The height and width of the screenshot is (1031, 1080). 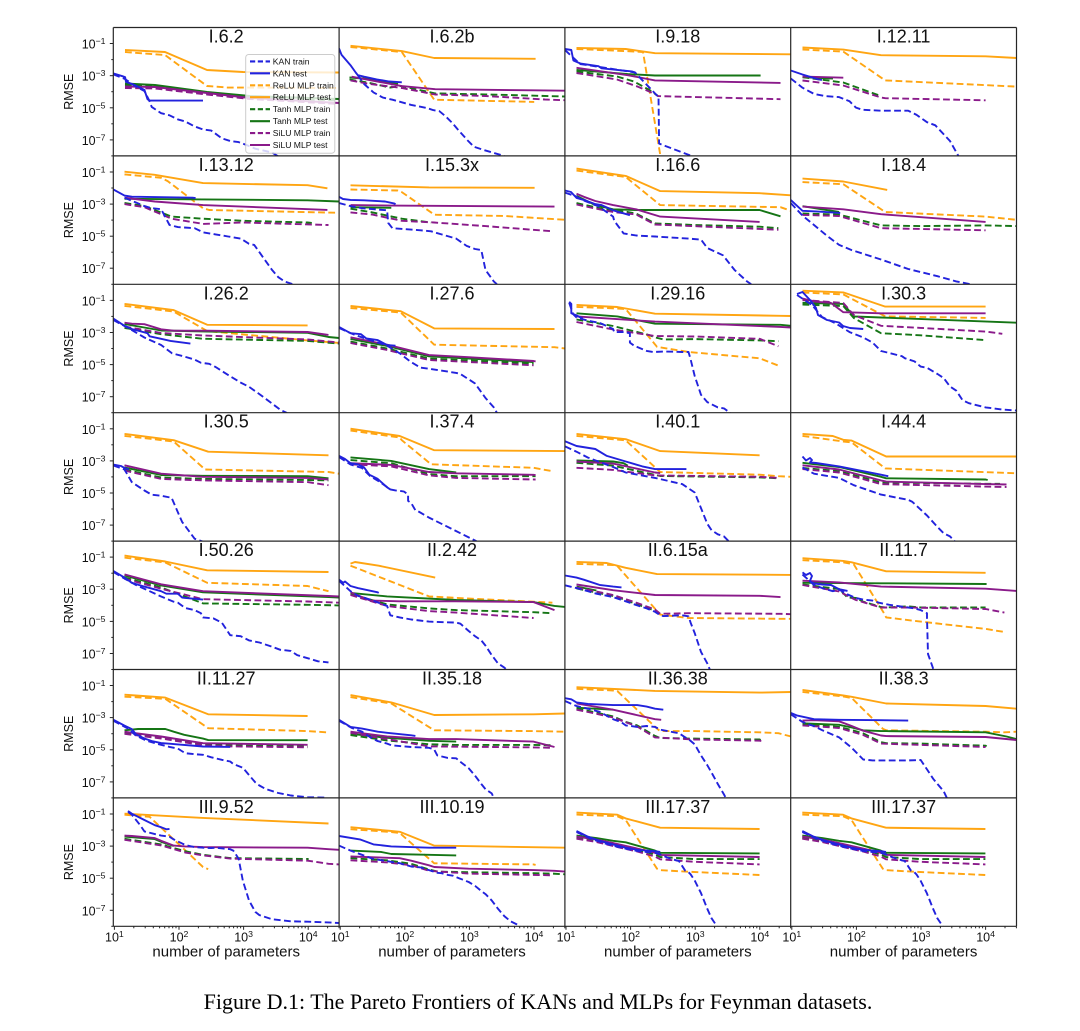 What do you see at coordinates (903, 165) in the screenshot?
I see `svg-text: I.18.4` at bounding box center [903, 165].